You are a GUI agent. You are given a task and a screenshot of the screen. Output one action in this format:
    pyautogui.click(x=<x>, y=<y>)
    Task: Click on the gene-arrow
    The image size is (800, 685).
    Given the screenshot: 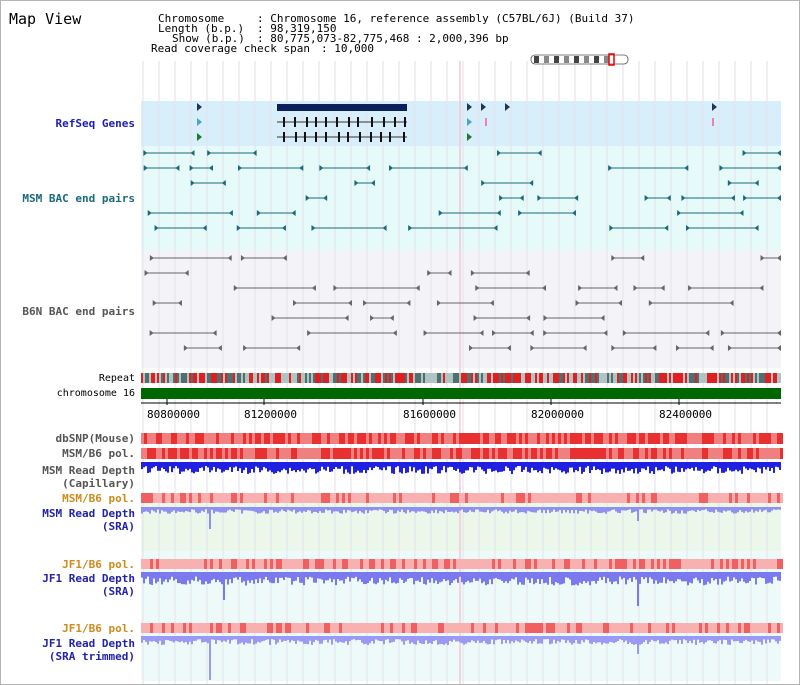 What is the action you would take?
    pyautogui.click(x=469, y=122)
    